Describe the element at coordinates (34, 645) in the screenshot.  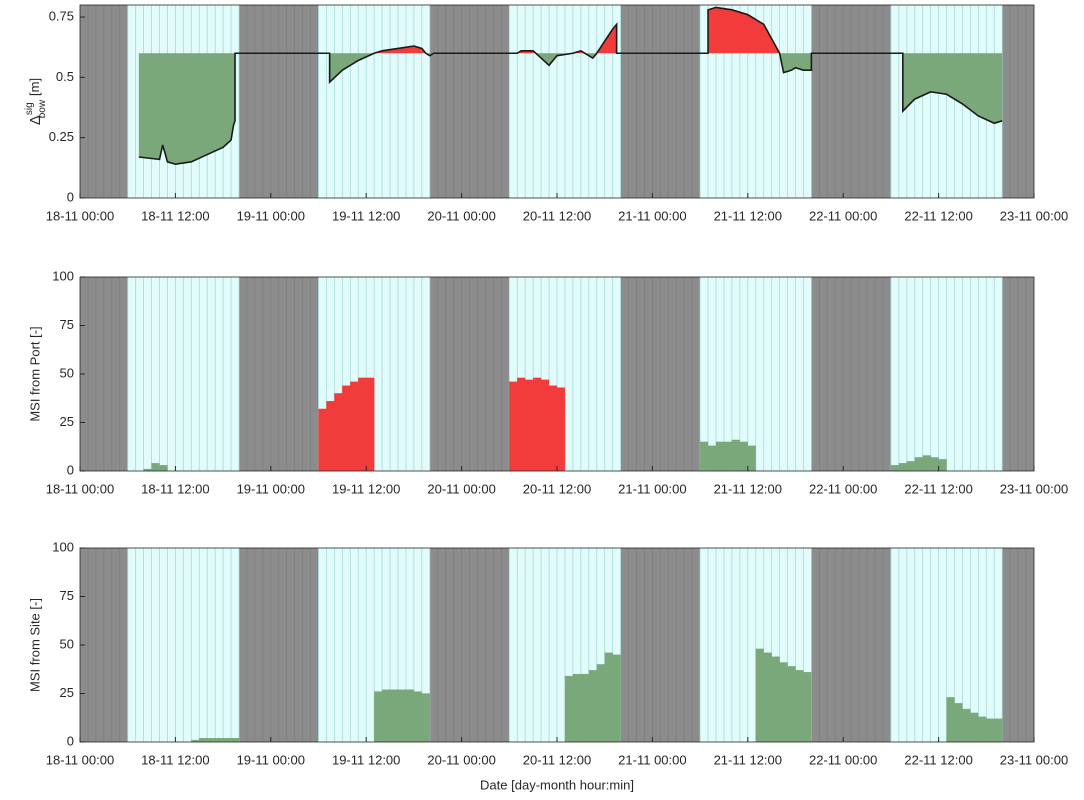
I see `y-axis-label: MSI from Site [-]` at that location.